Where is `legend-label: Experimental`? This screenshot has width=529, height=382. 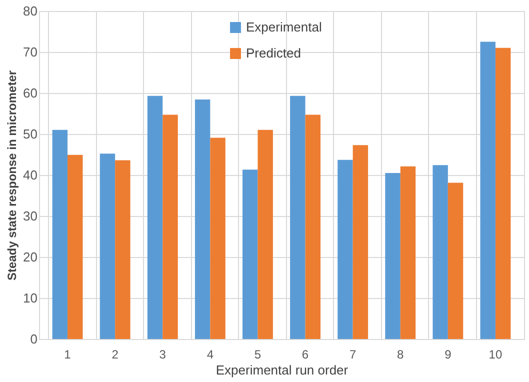 legend-label: Experimental is located at coordinates (284, 27).